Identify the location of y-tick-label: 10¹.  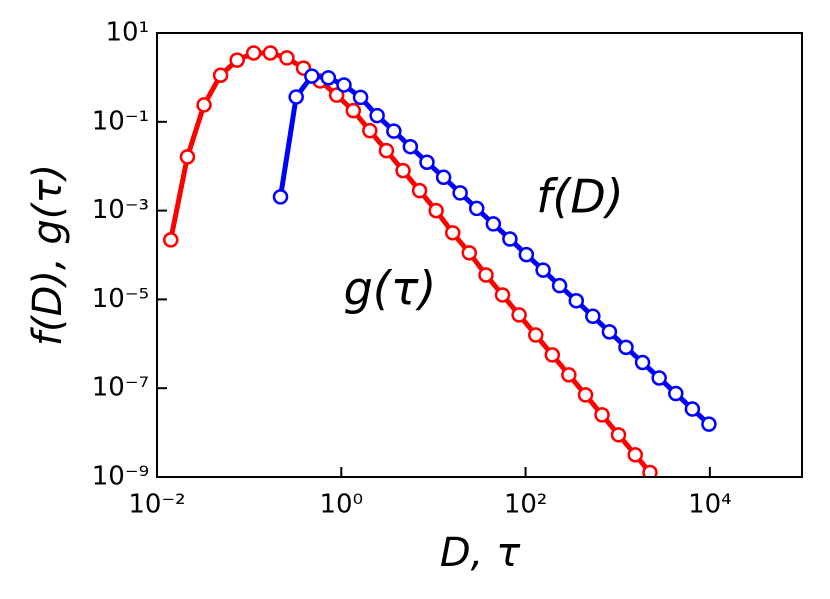
(127, 33).